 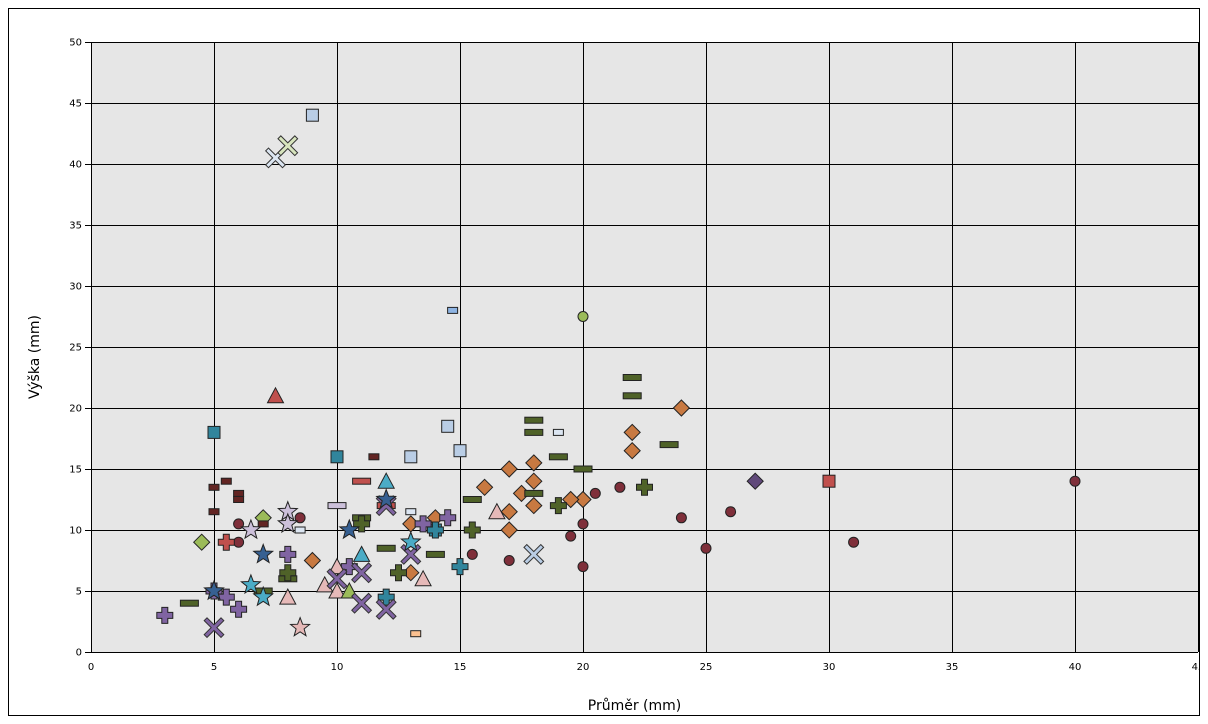 What do you see at coordinates (75, 409) in the screenshot?
I see `y-tick-label: 20` at bounding box center [75, 409].